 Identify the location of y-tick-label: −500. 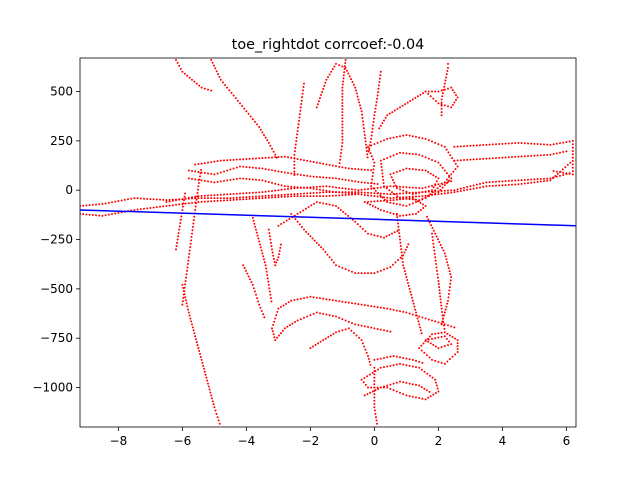
(56, 289).